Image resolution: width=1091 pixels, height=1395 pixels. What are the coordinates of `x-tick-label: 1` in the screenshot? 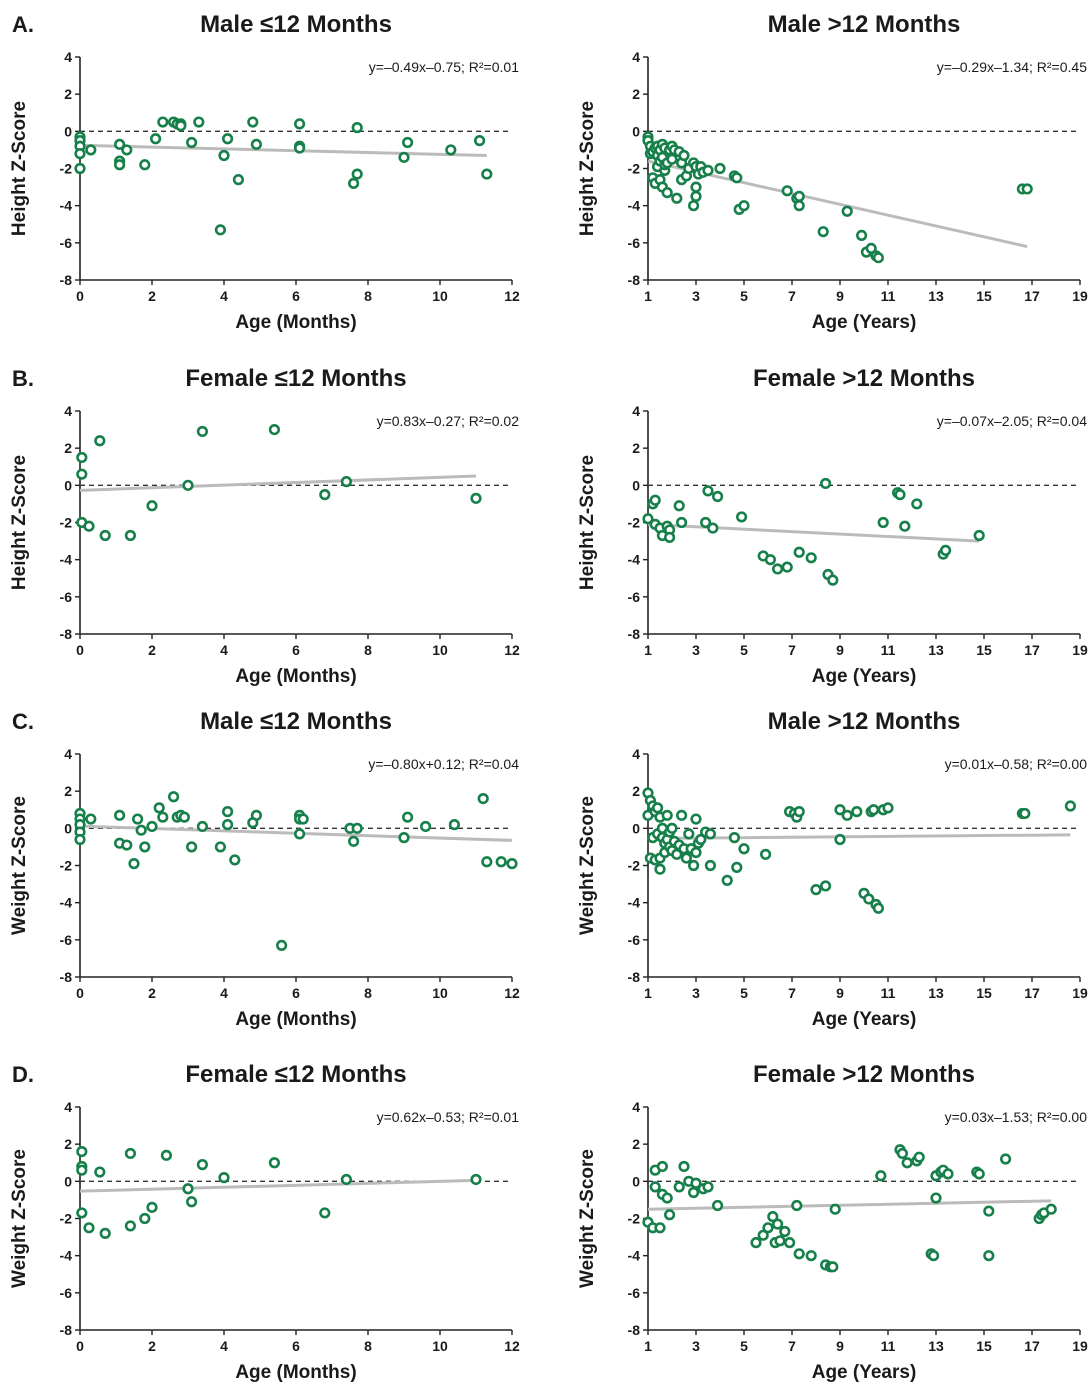 It's located at (648, 993).